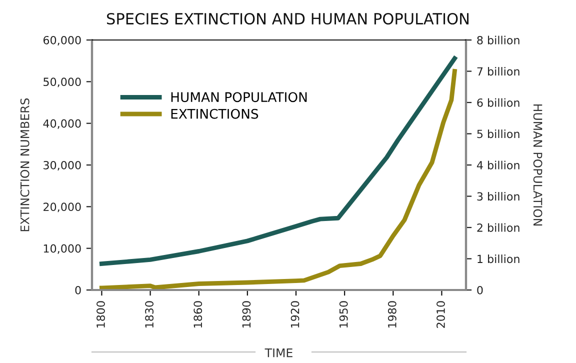  Describe the element at coordinates (343, 314) in the screenshot. I see `x-tick-label: 1950` at that location.